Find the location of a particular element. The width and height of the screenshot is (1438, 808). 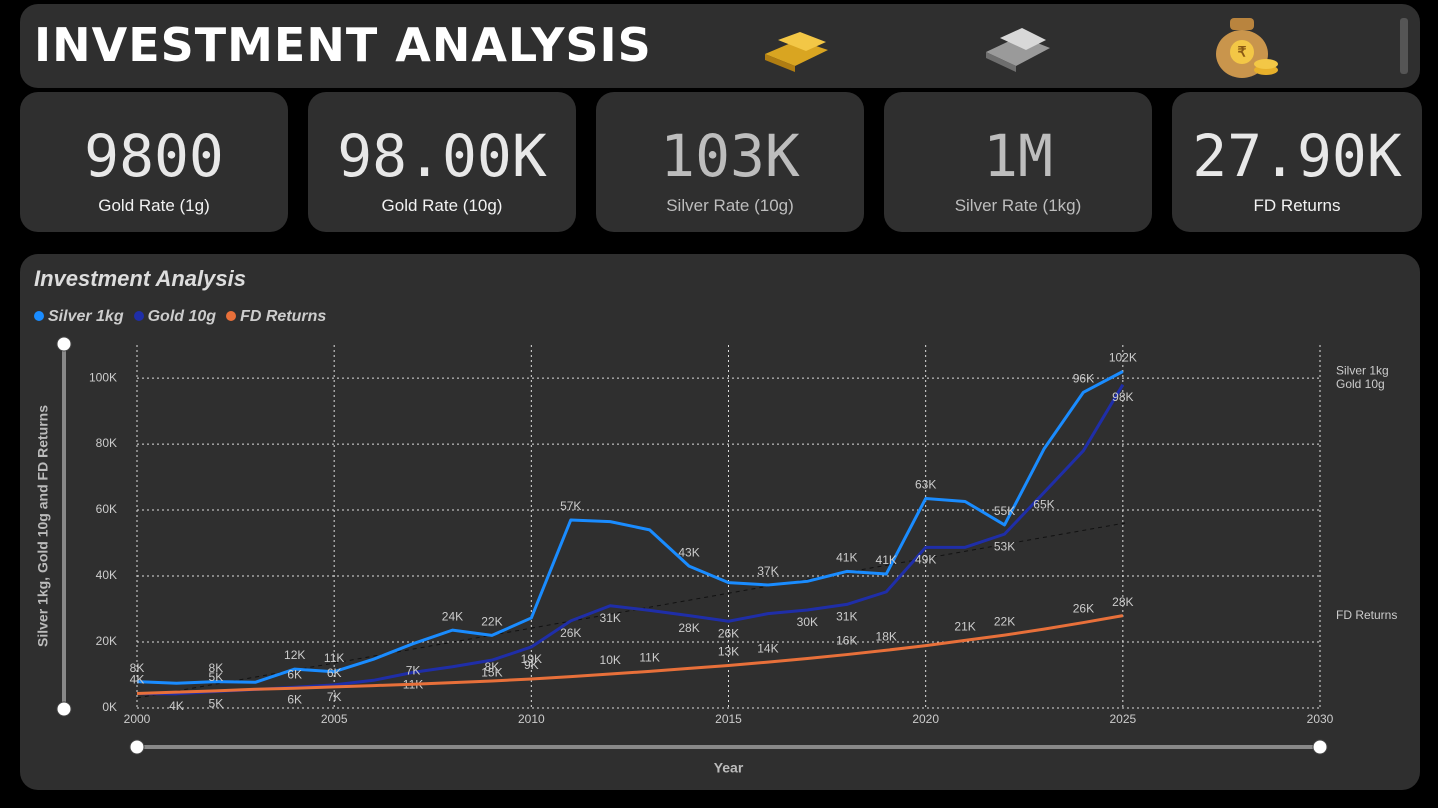

data-label: 9K is located at coordinates (531, 665).